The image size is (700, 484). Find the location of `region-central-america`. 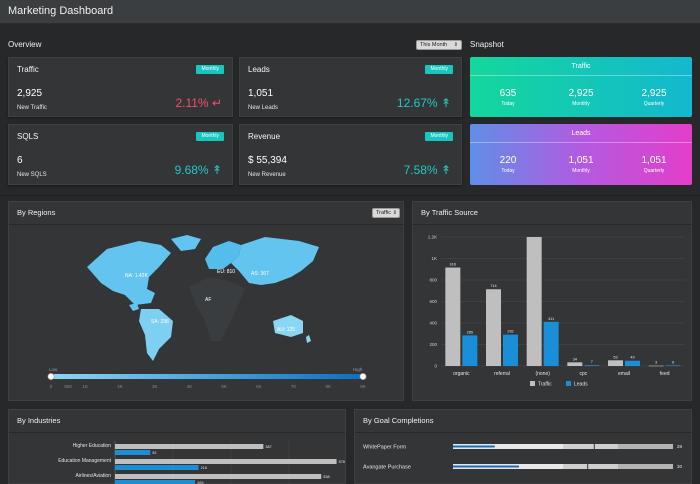

region-central-america is located at coordinates (134, 307).